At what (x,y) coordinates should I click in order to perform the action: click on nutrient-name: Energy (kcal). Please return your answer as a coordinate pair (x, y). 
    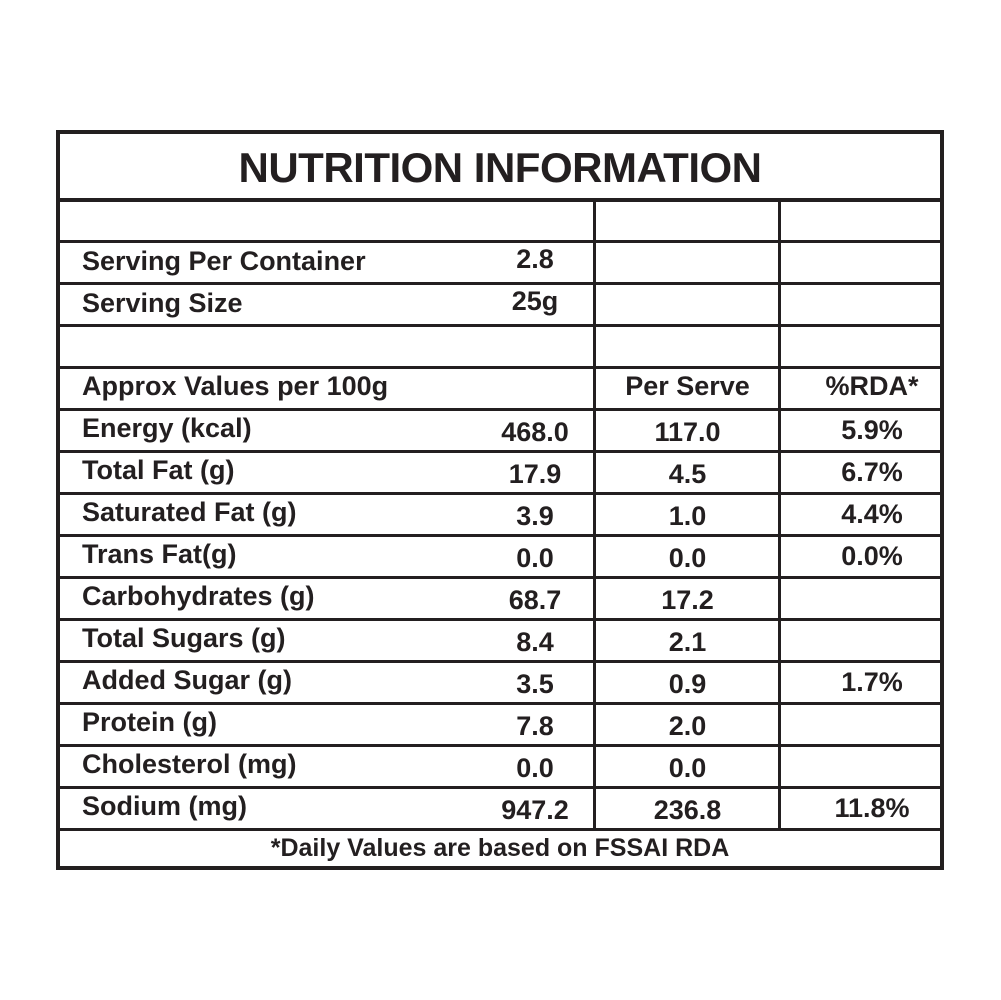
    Looking at the image, I should click on (167, 428).